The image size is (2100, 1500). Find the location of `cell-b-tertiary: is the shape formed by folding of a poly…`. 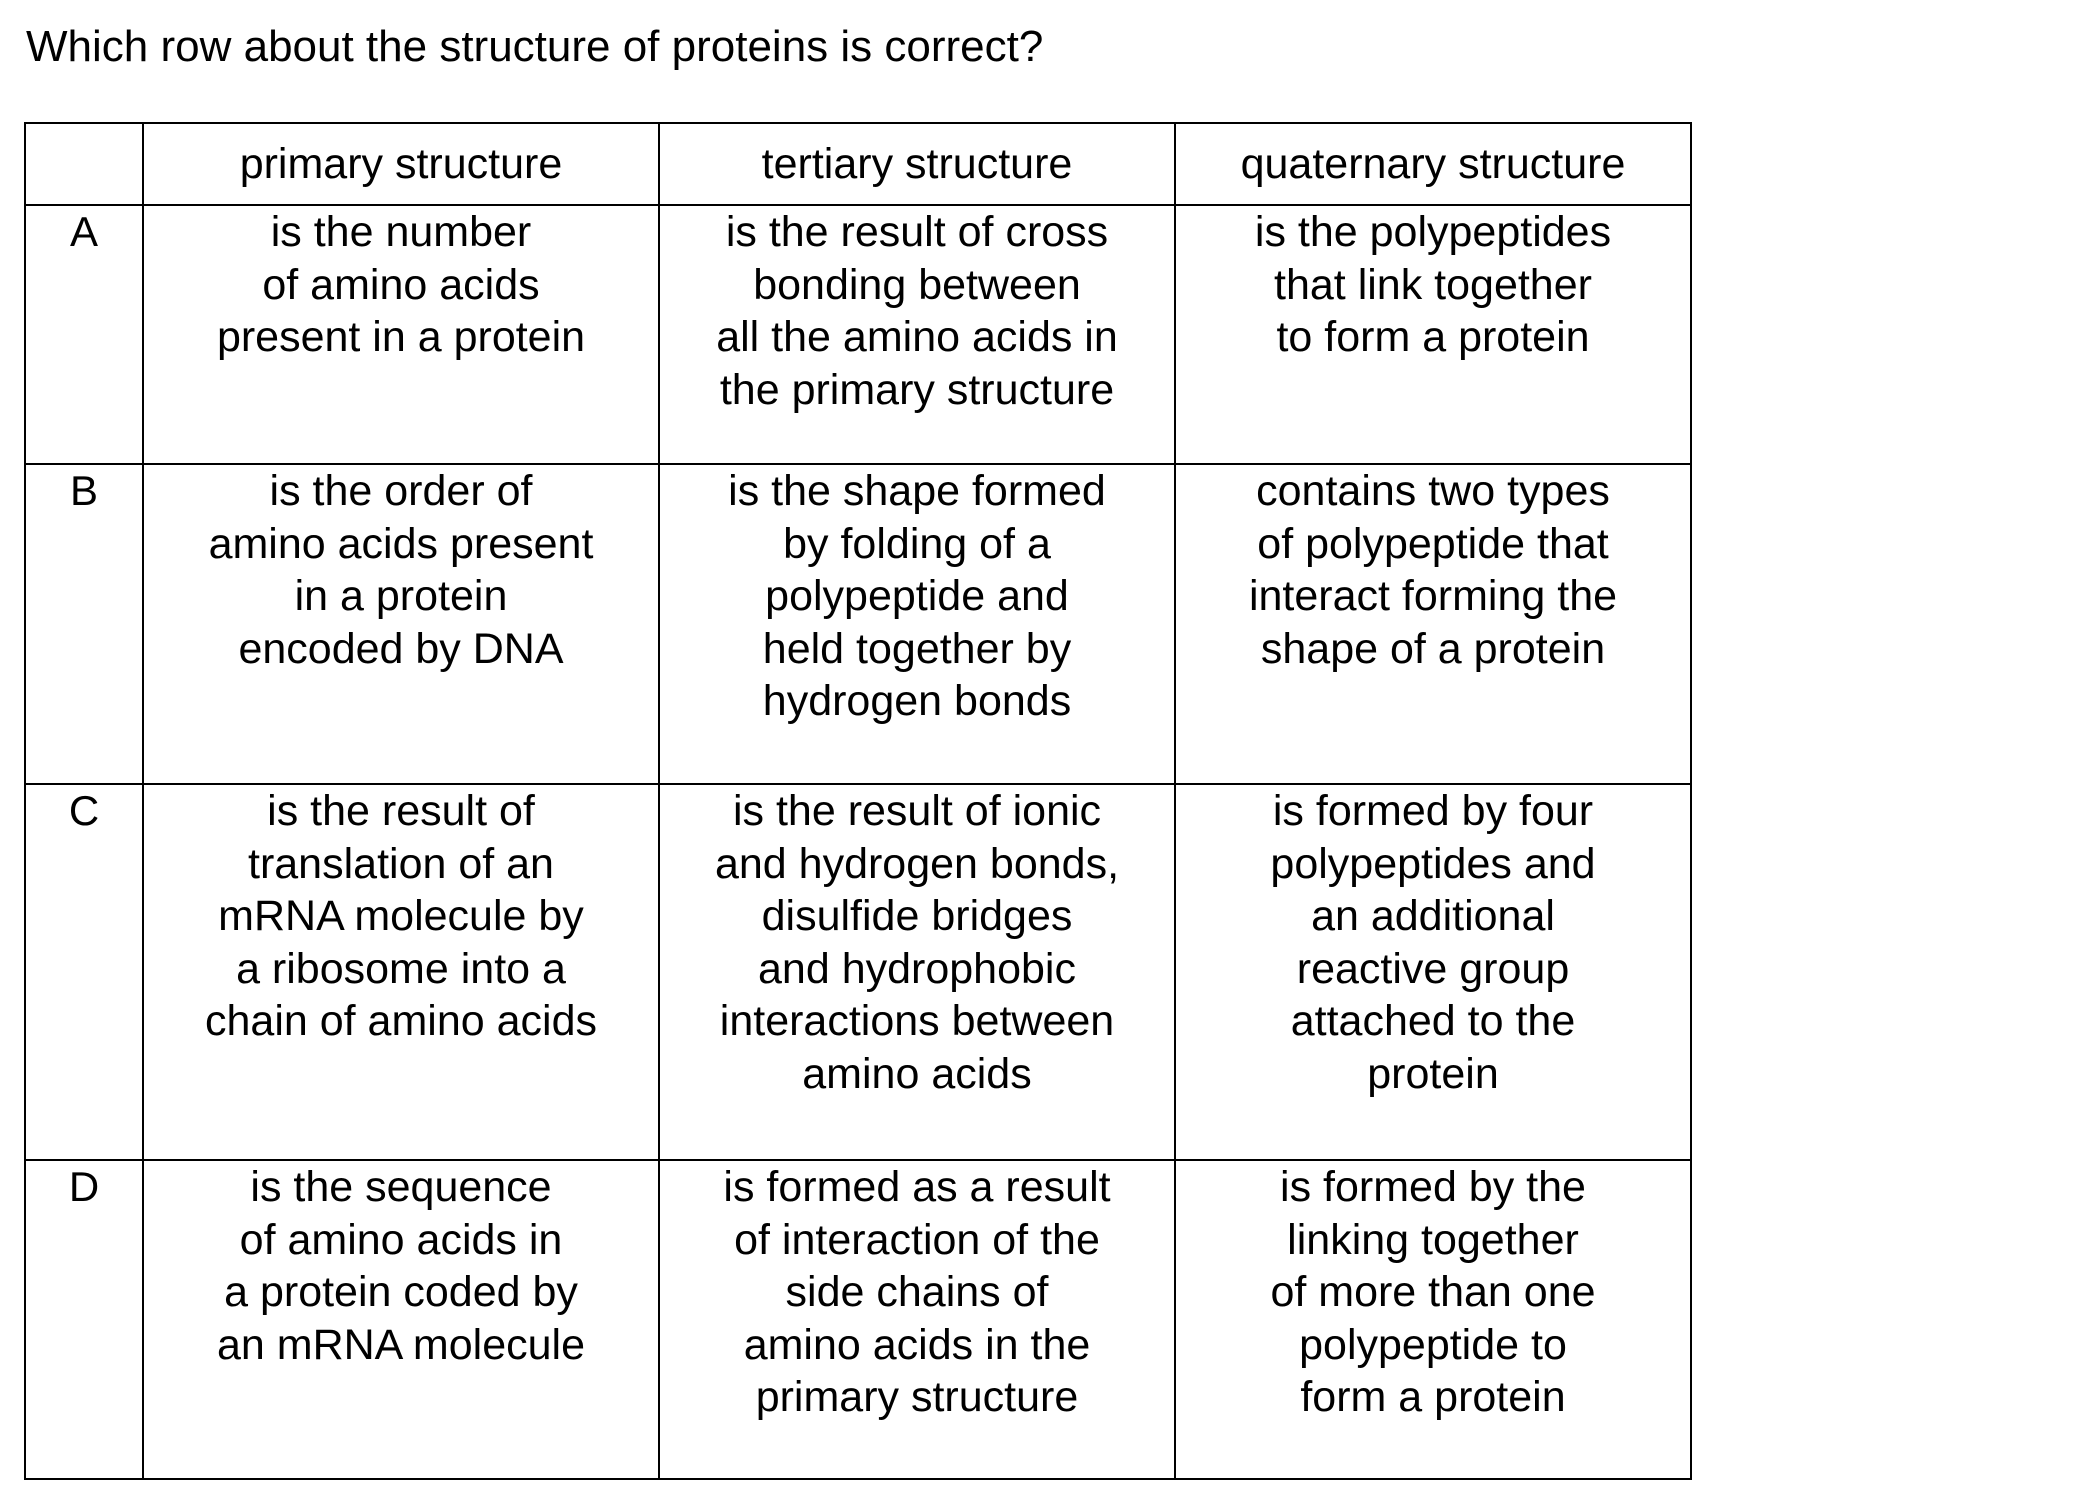

cell-b-tertiary: is the shape formed by folding of a poly… is located at coordinates (917, 624).